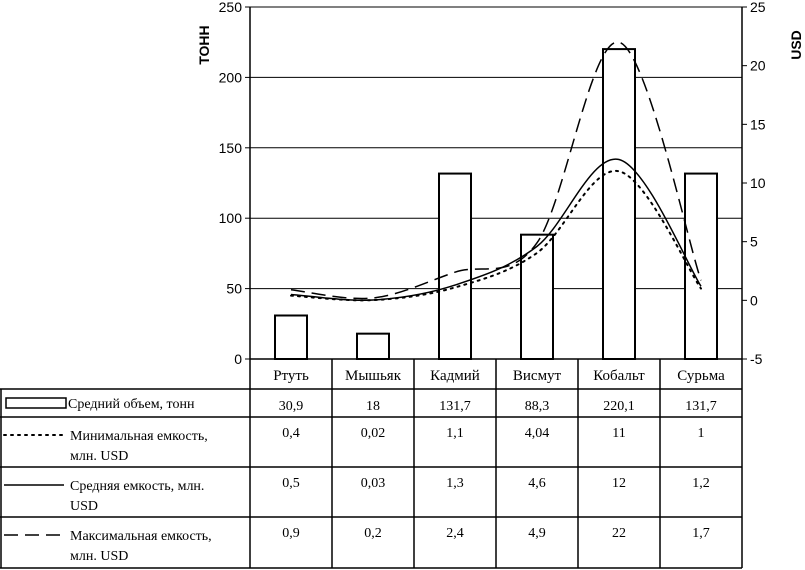 The image size is (805, 570). Describe the element at coordinates (373, 376) in the screenshot. I see `category-label: Мышьяк` at that location.